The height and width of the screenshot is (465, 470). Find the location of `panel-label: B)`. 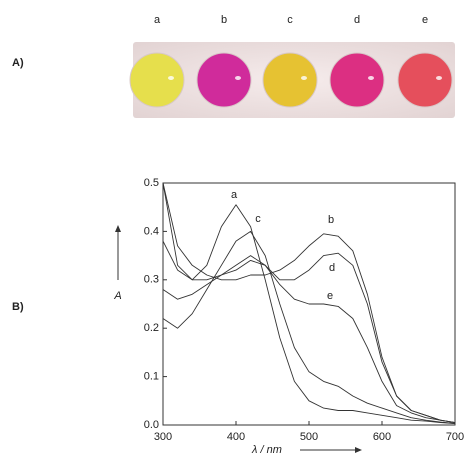

panel-label: B) is located at coordinates (18, 307).